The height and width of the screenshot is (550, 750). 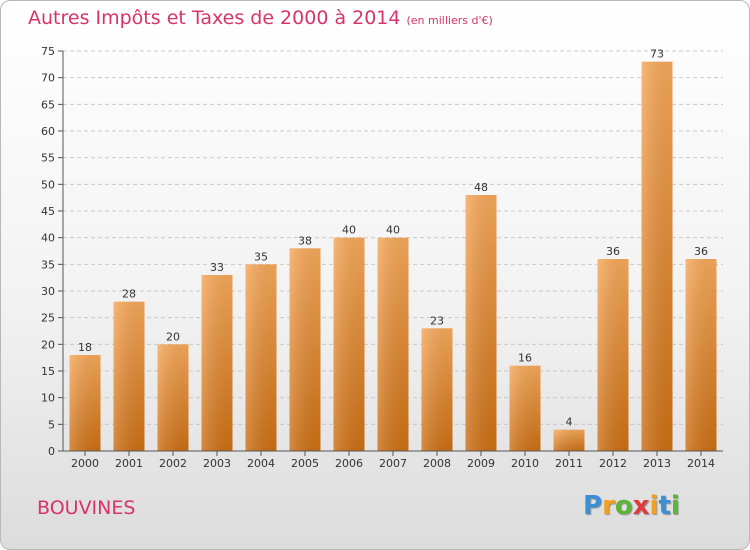 I want to click on x-tick-label: 2001, so click(x=129, y=463).